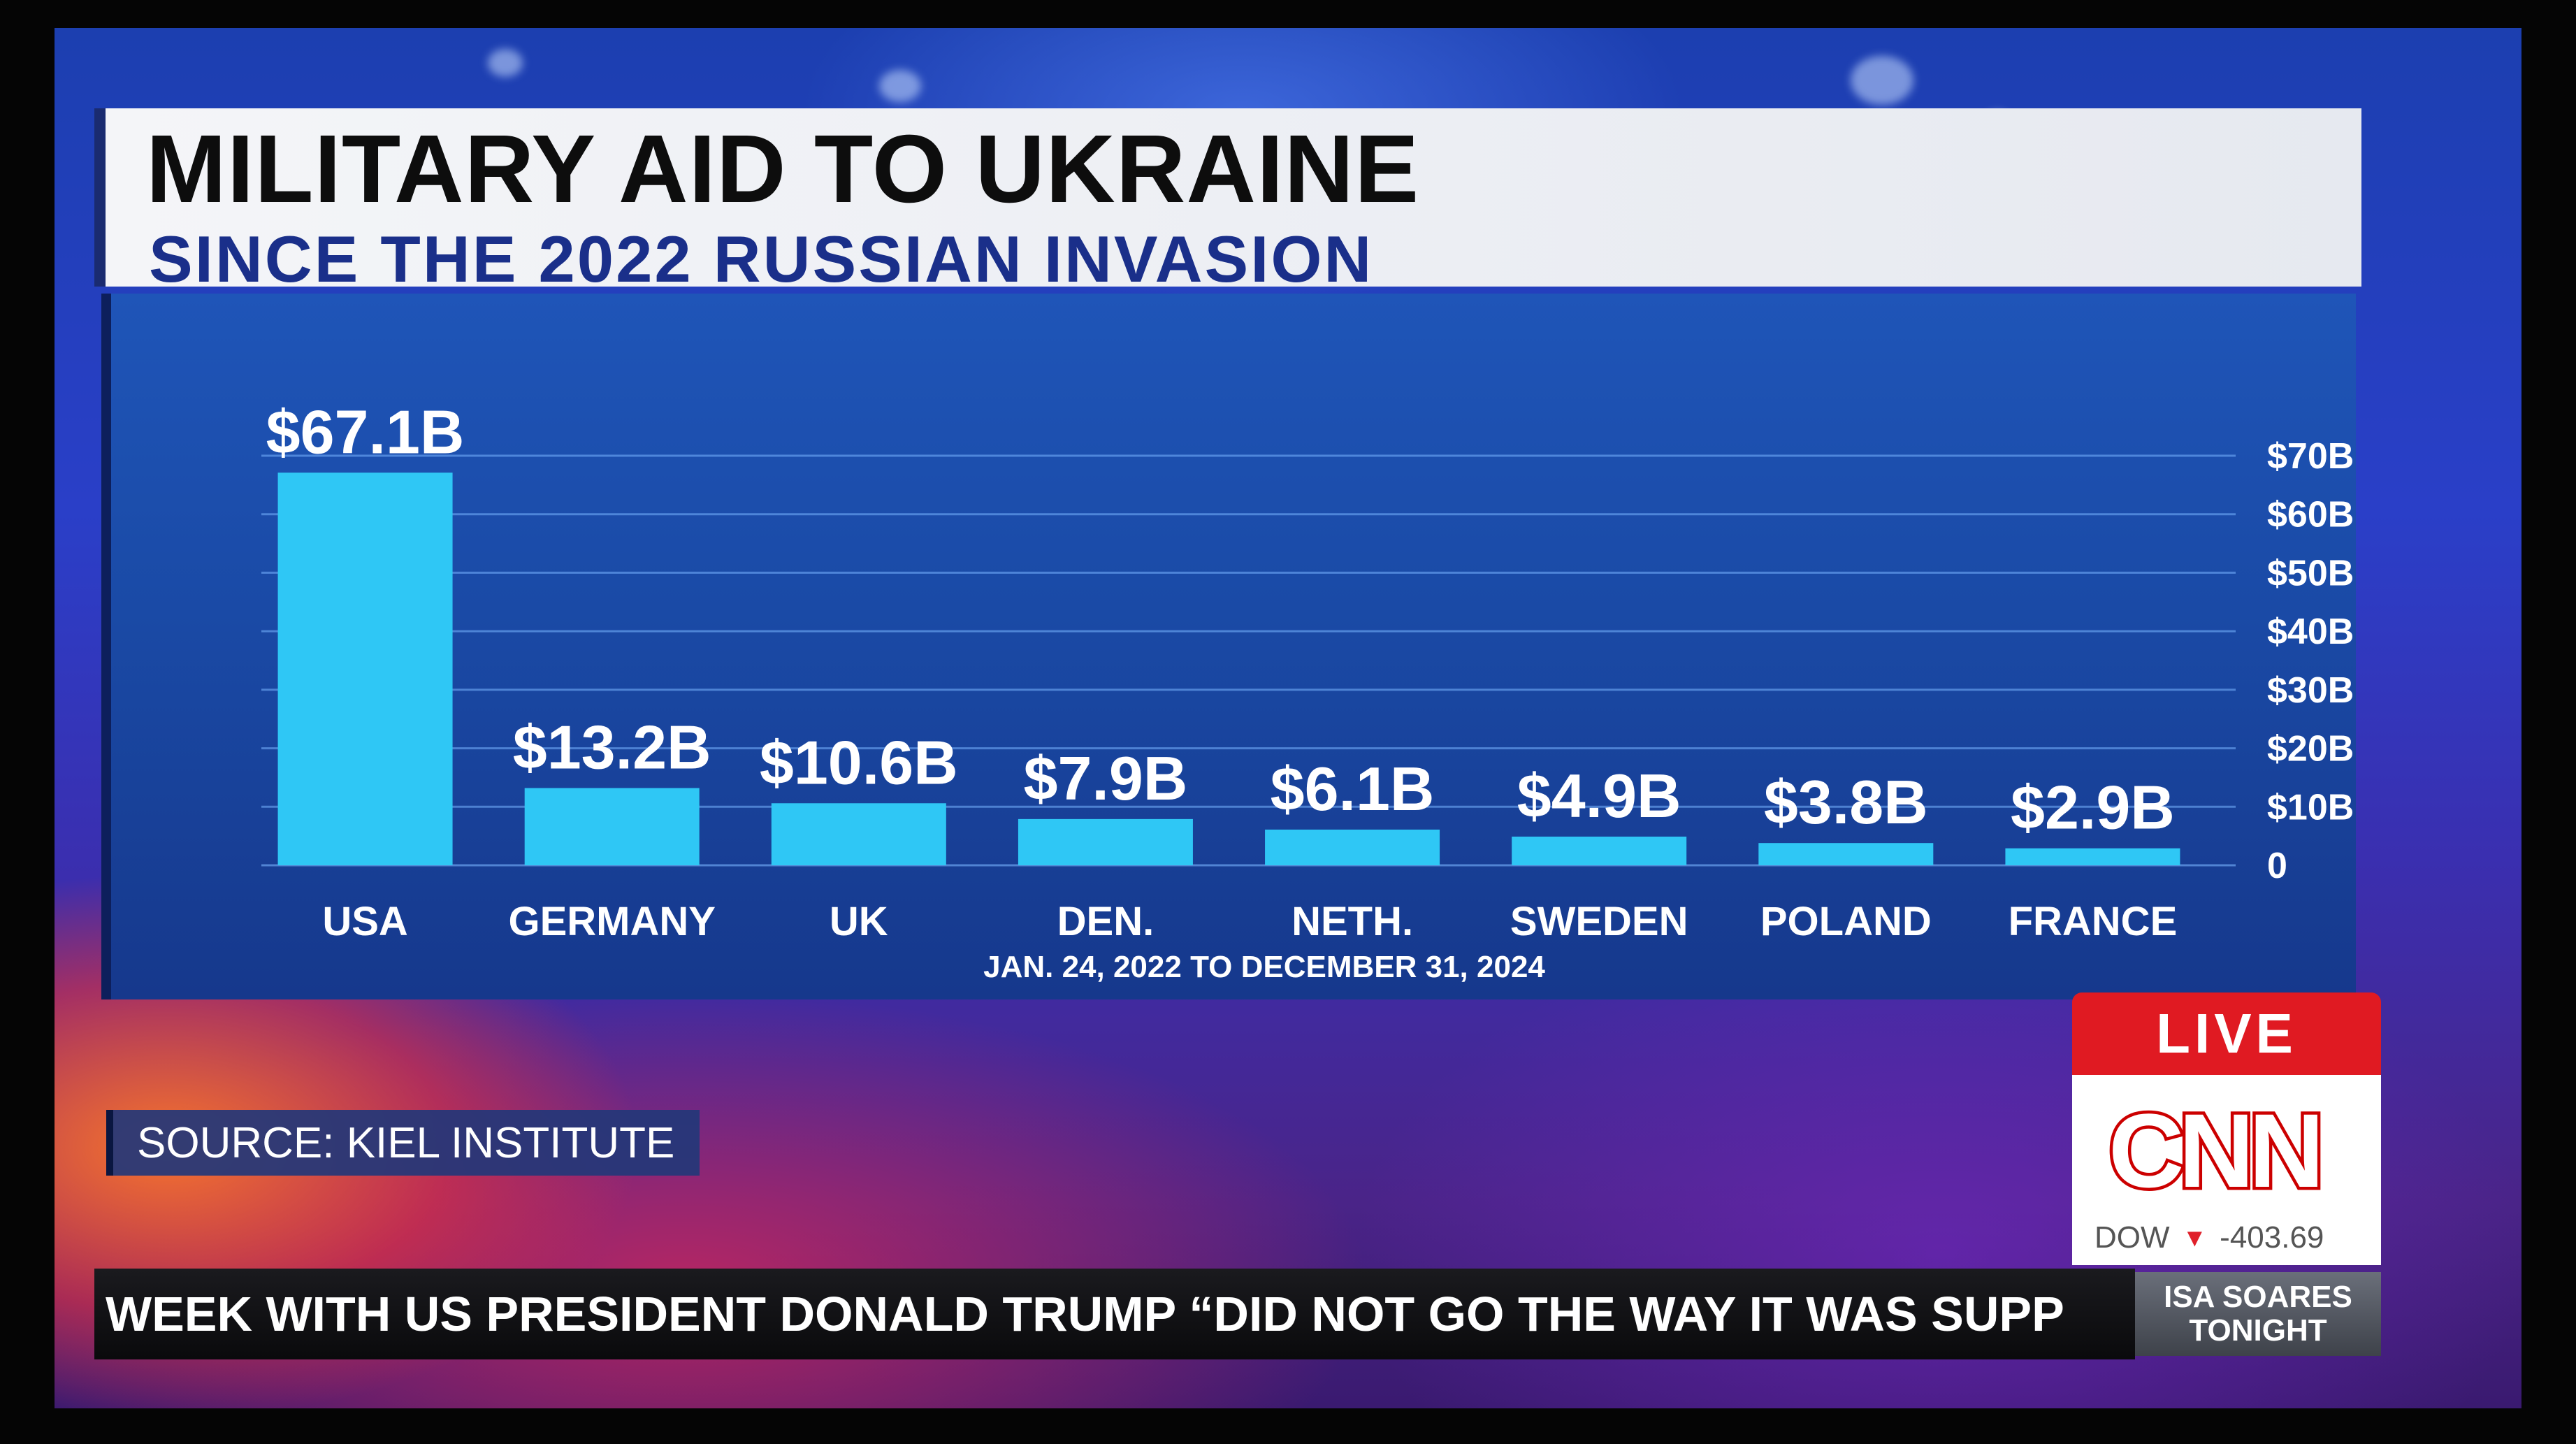 The height and width of the screenshot is (1444, 2576). Describe the element at coordinates (761, 259) in the screenshot. I see `chart-subtitle: SINCE THE 2022 RUSSIAN INVASION` at that location.